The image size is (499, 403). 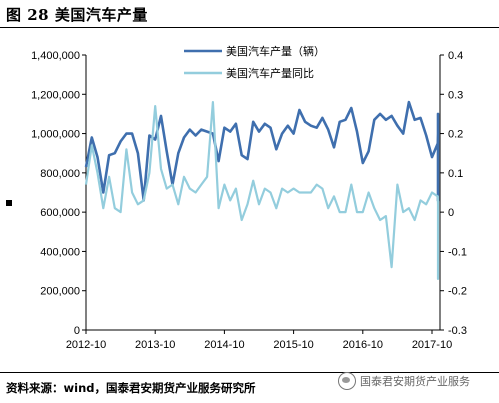 What do you see at coordinates (275, 51) in the screenshot?
I see `legend-label-production: 美国汽车产量（辆）` at bounding box center [275, 51].